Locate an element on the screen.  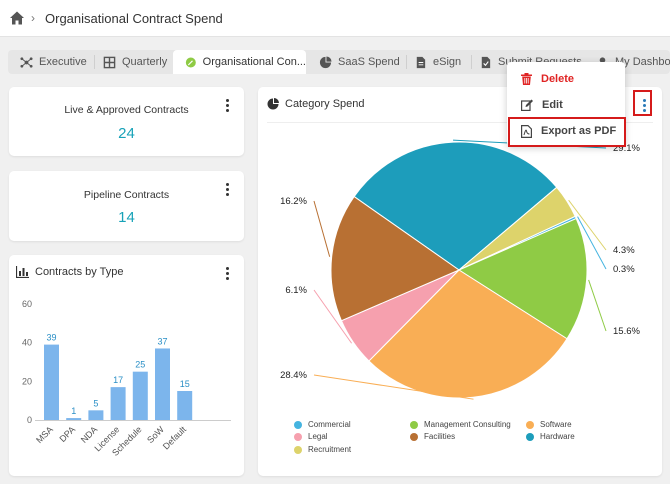
menu-label: Edit is located at coordinates (552, 105).